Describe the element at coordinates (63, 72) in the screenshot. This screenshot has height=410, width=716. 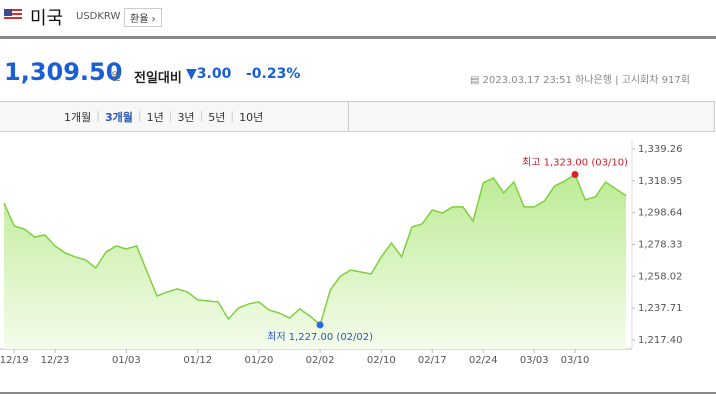
I see `price: 1,309.50` at that location.